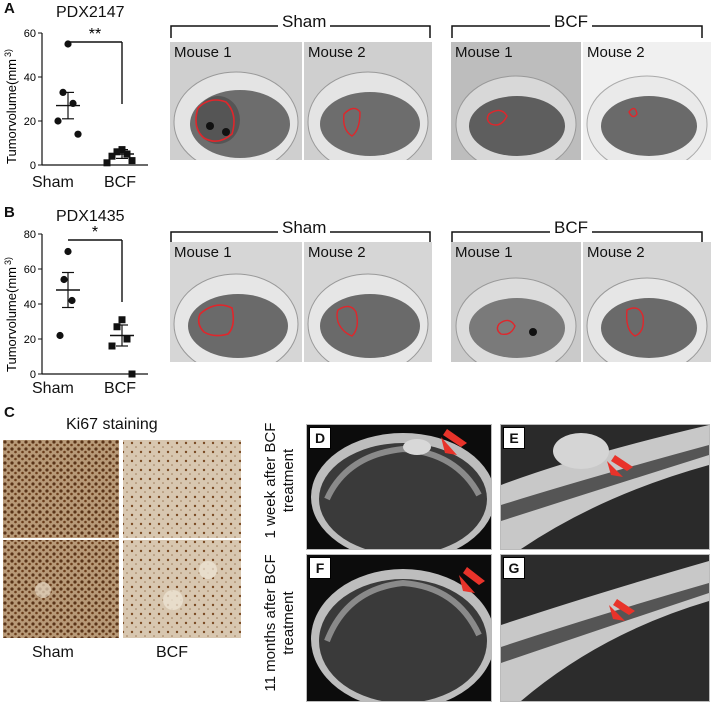  I want to click on panel-letter-c: C, so click(9, 412).